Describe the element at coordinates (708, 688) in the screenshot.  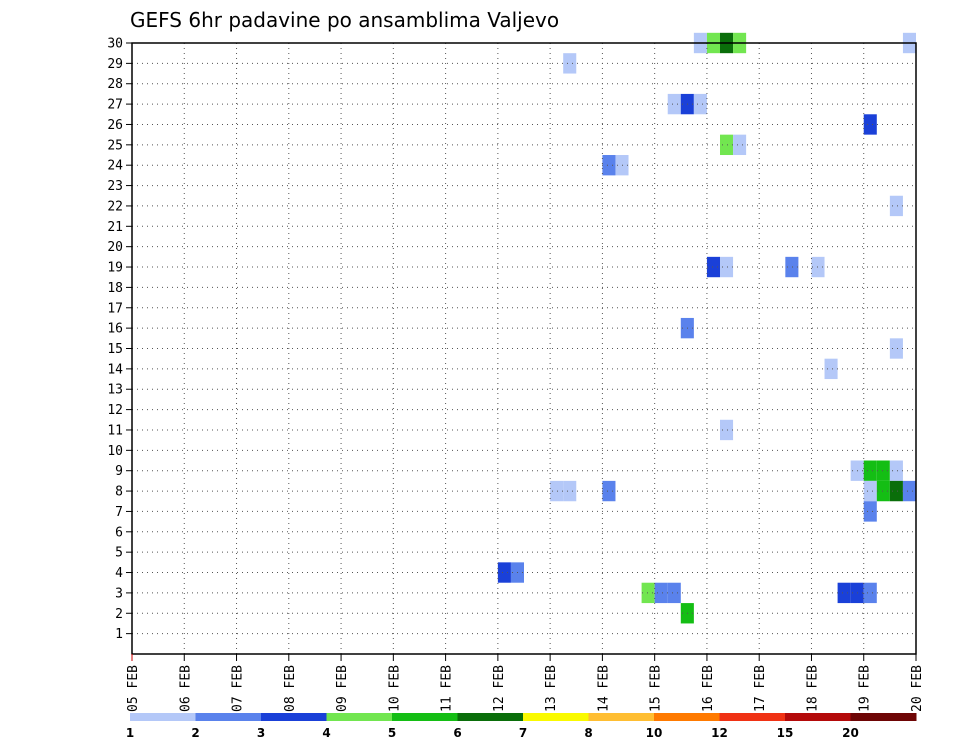
I see `x-tick-label-11: 16 FEB` at that location.